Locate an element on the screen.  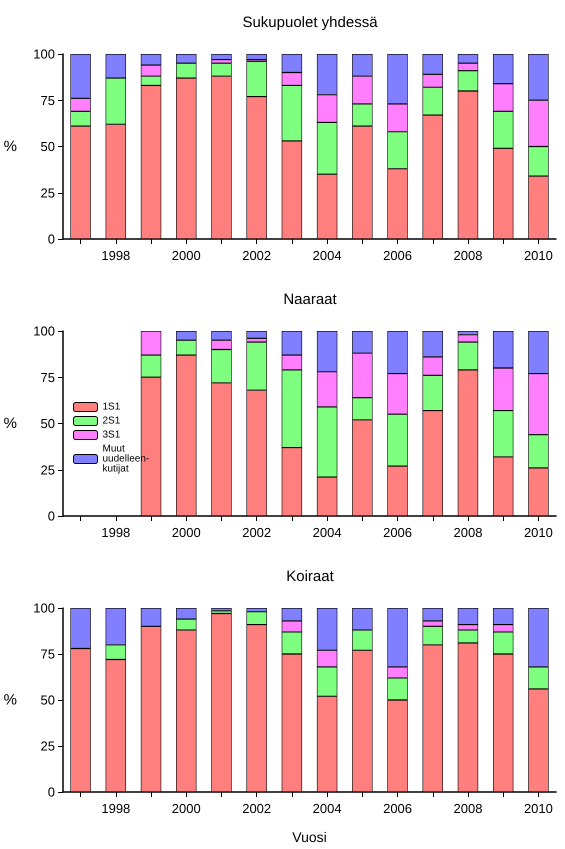
chart-title: Sukupuolet yhdessä is located at coordinates (310, 22).